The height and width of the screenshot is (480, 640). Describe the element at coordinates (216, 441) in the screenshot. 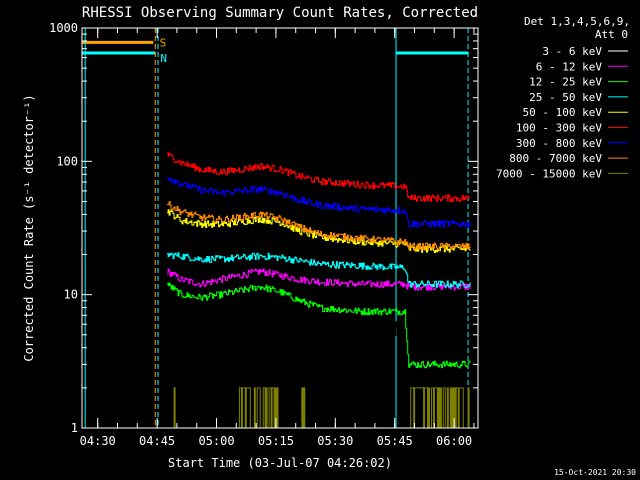

I see `x-tick-label: 05:00` at that location.